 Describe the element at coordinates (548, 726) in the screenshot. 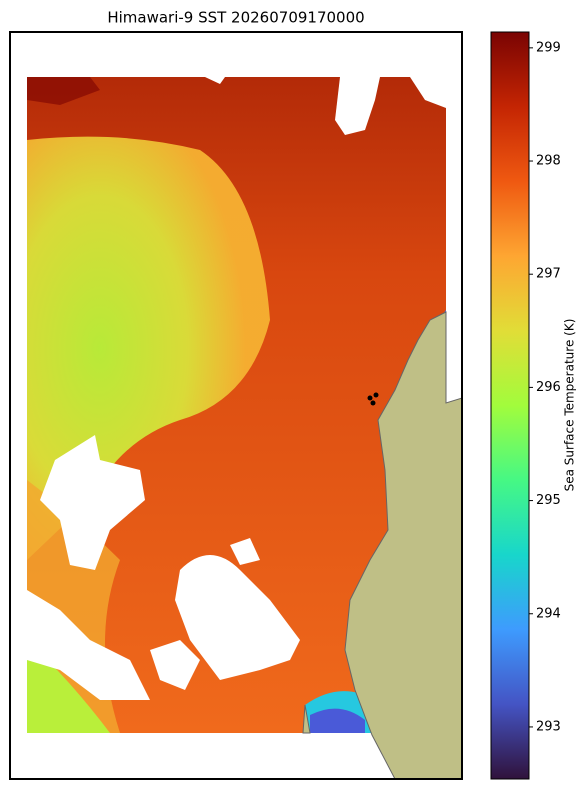

I see `colorbar-tick-label: 293` at that location.